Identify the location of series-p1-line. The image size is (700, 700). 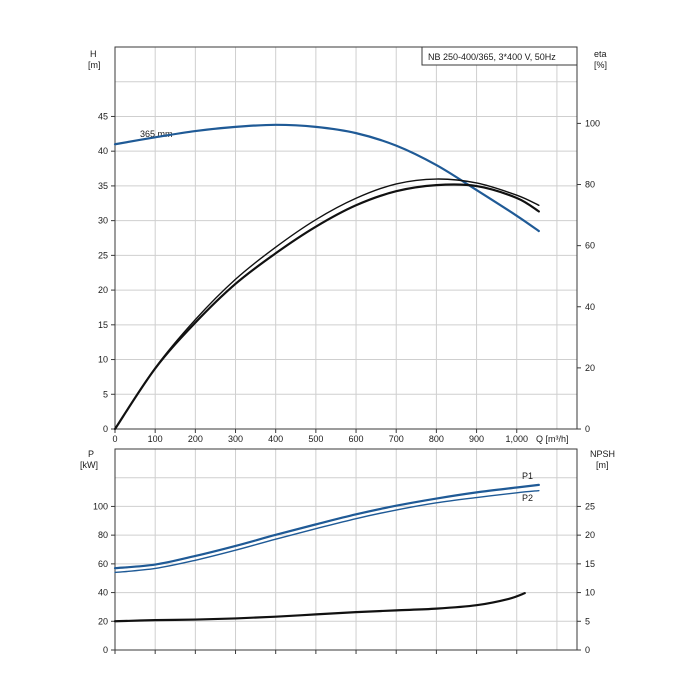
(326, 526).